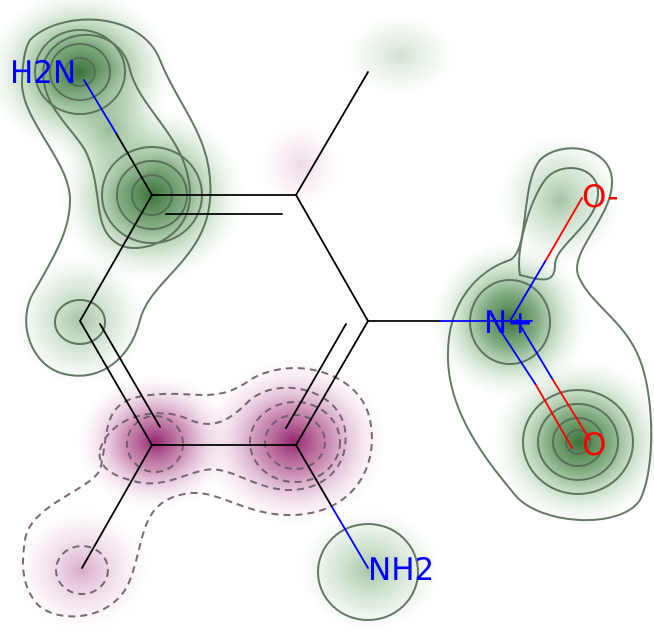 The width and height of the screenshot is (654, 644). What do you see at coordinates (600, 197) in the screenshot?
I see `atom-label-oxygen-minus: O-` at bounding box center [600, 197].